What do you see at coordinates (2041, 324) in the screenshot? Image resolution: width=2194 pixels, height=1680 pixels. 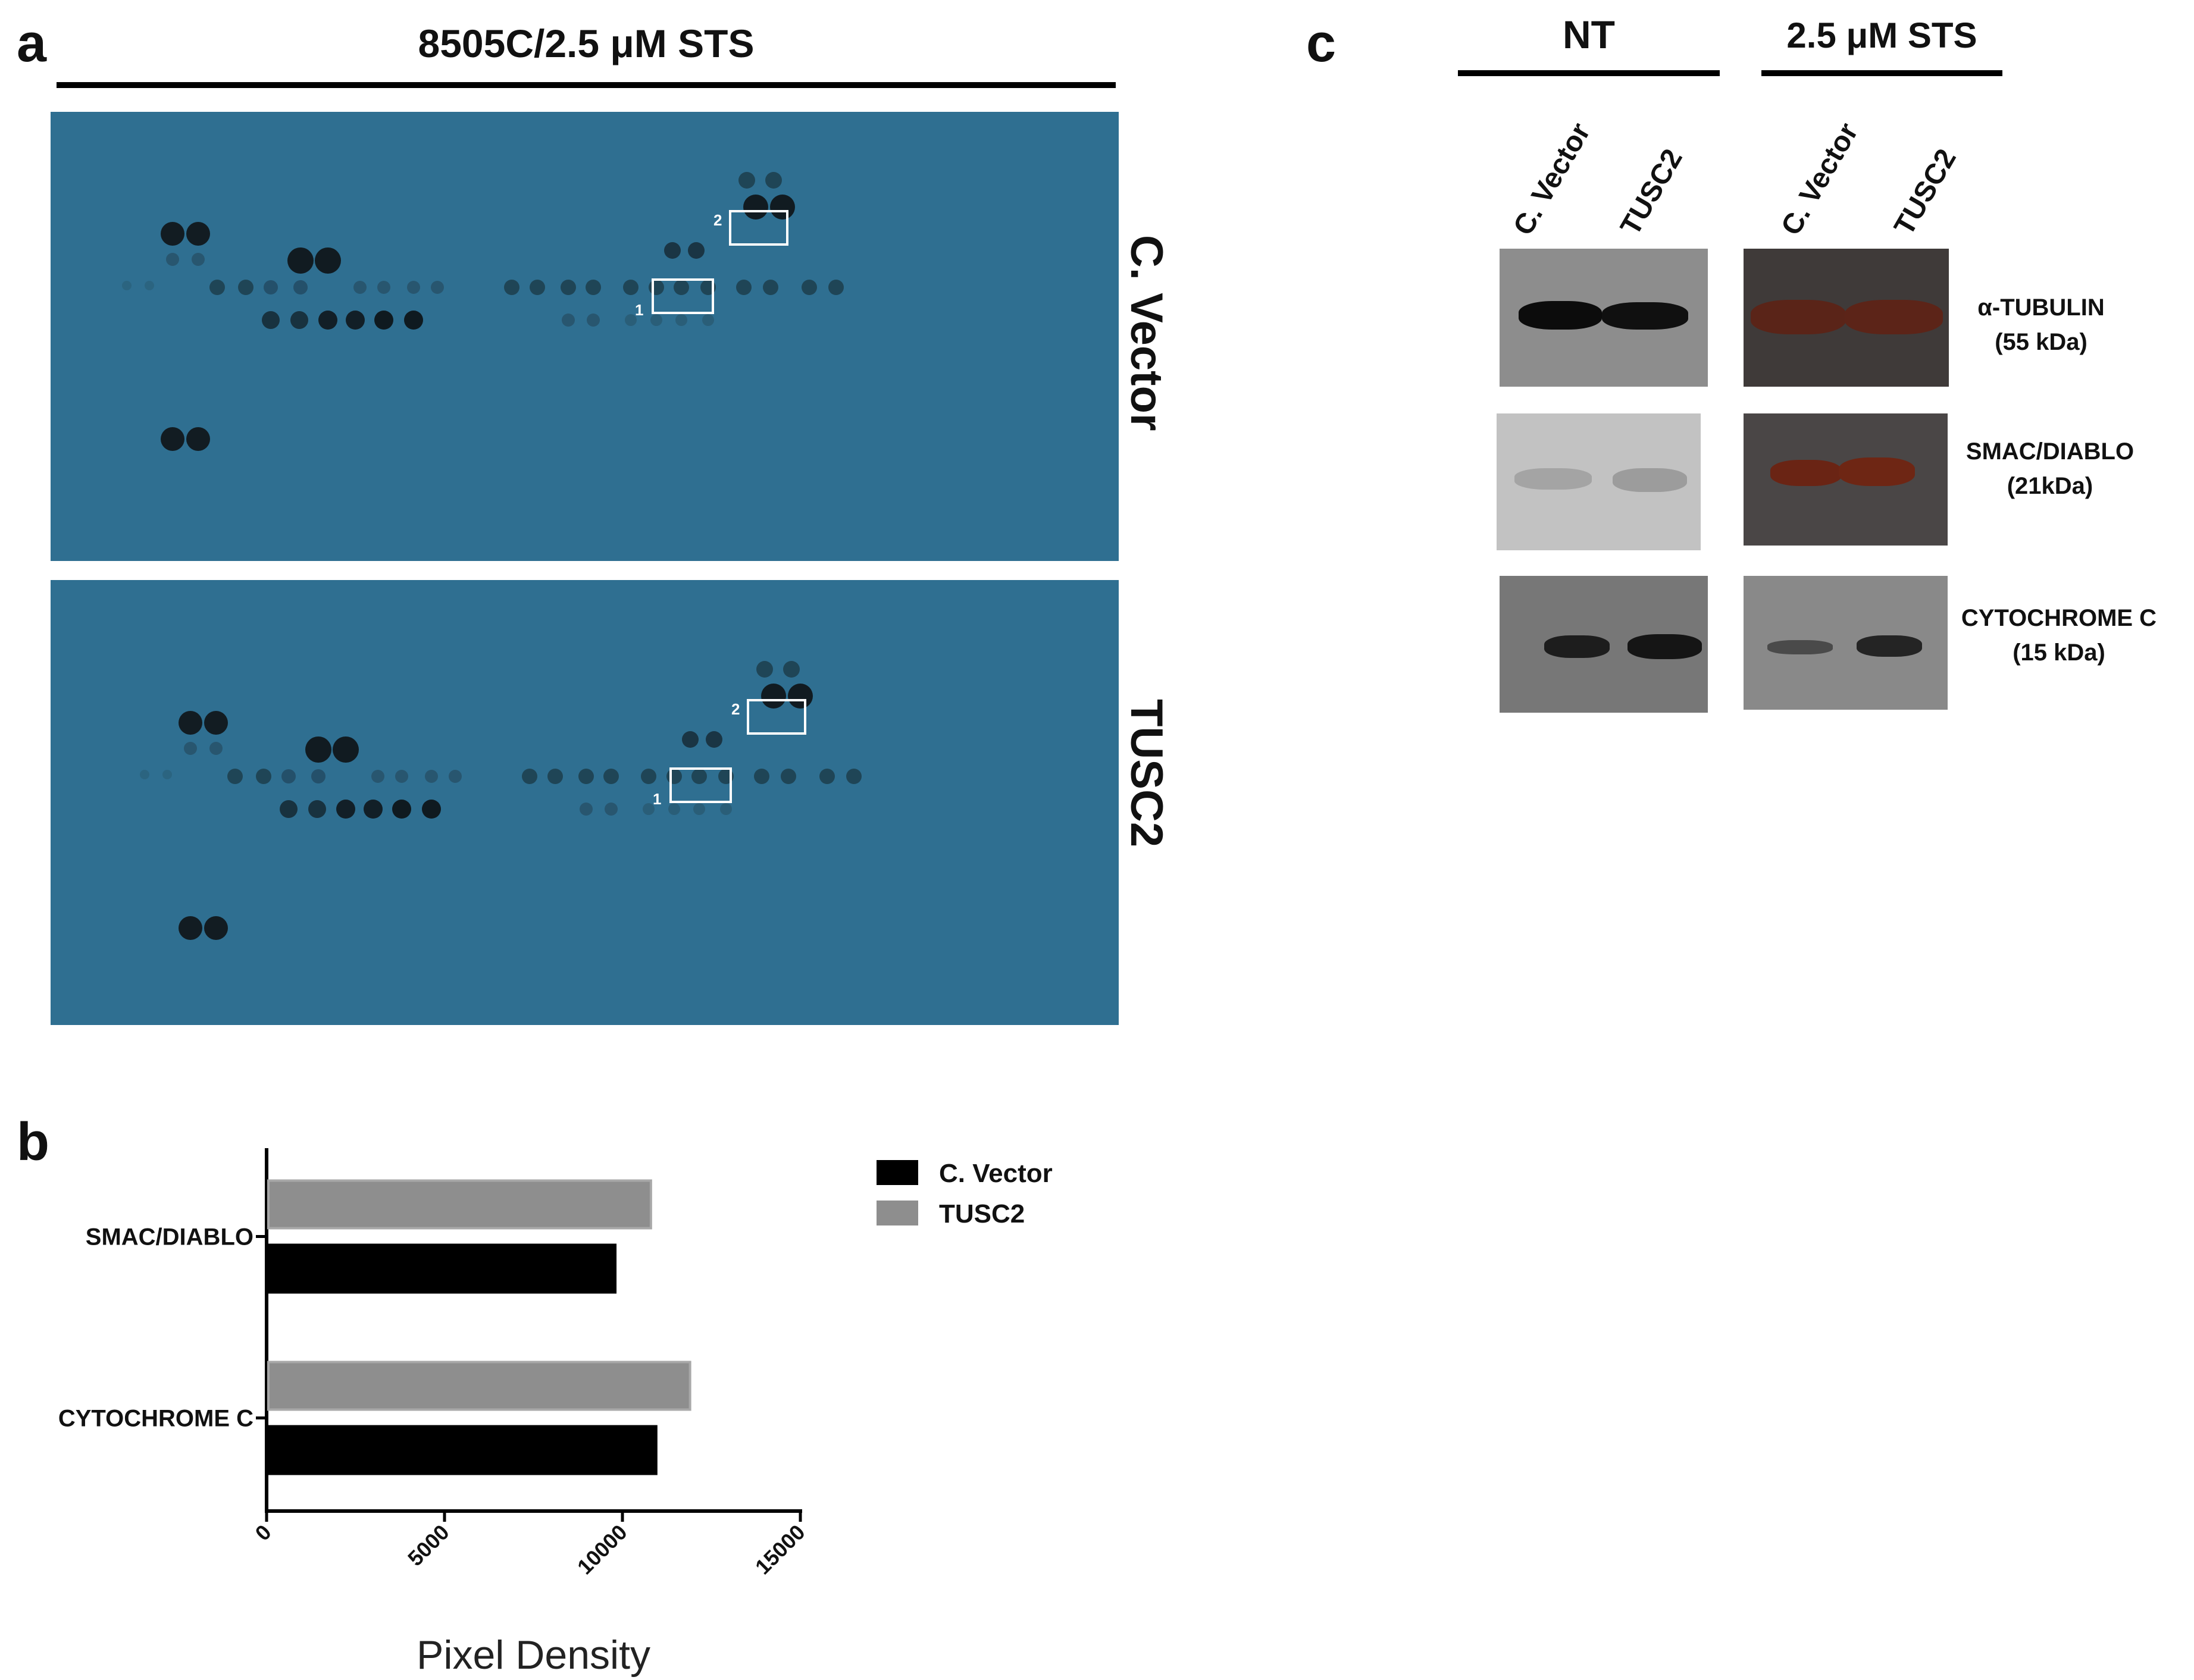 I see `blot-label-tubulin: α-TUBULIN (55 kDa)` at bounding box center [2041, 324].